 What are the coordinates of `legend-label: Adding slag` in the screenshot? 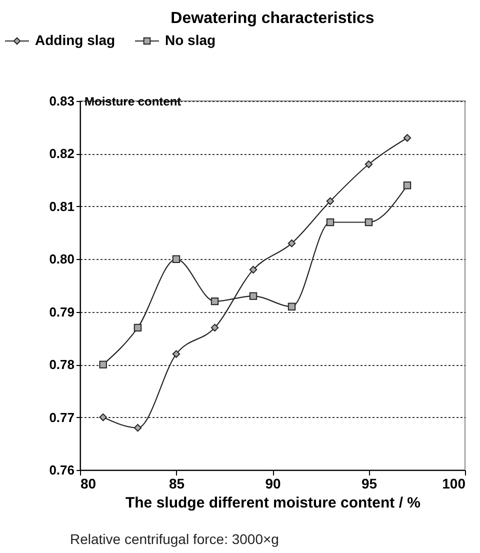 It's located at (75, 40).